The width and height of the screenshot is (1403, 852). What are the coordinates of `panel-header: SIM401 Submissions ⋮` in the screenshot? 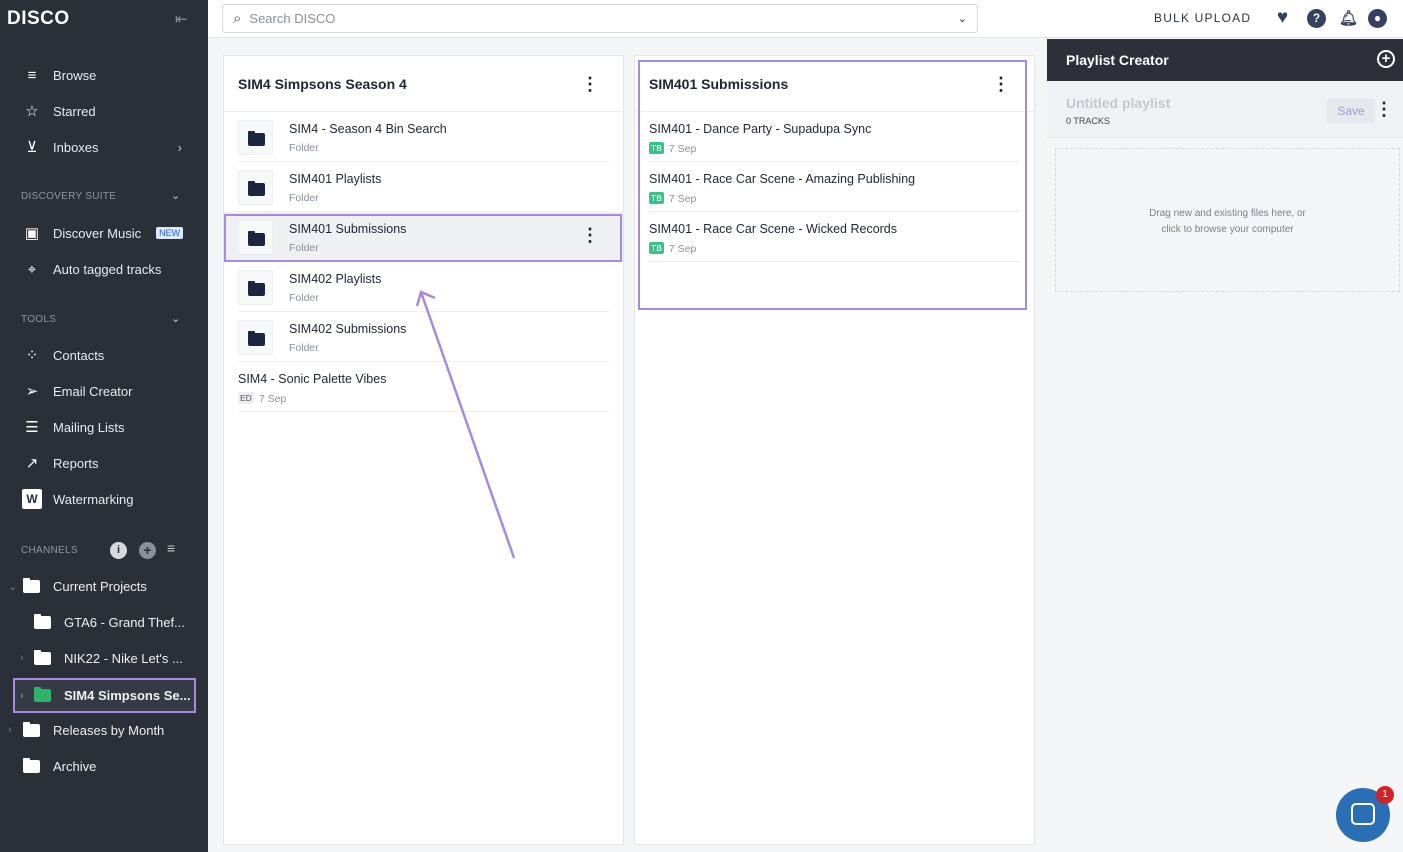 It's located at (834, 84).